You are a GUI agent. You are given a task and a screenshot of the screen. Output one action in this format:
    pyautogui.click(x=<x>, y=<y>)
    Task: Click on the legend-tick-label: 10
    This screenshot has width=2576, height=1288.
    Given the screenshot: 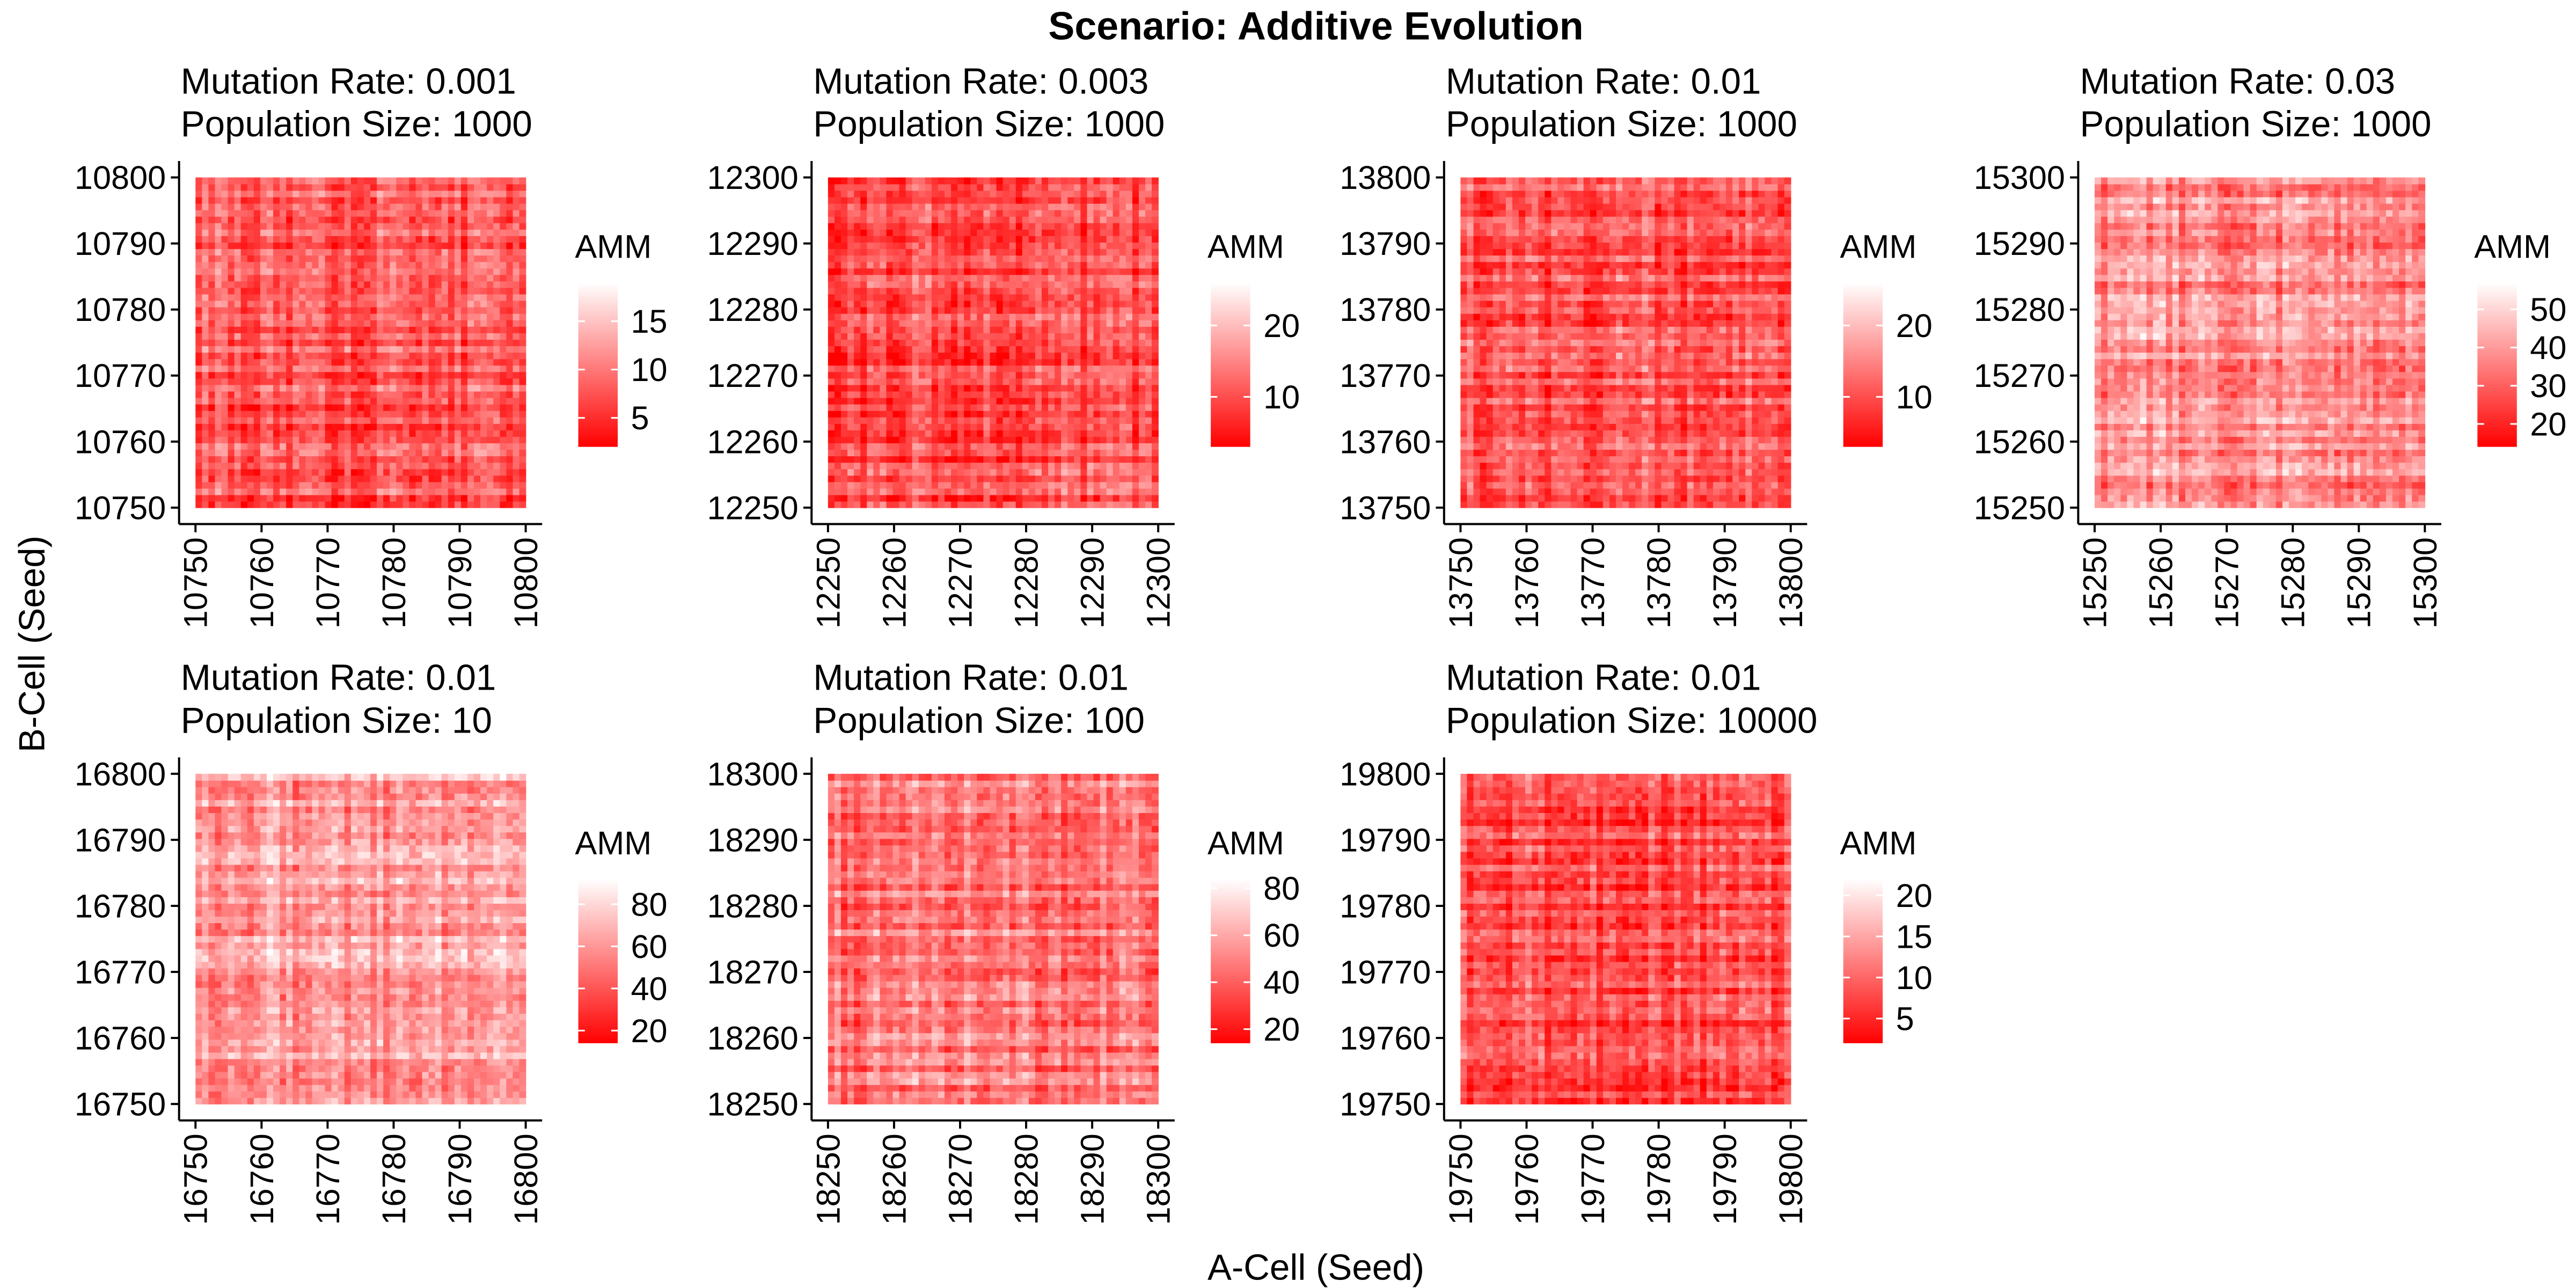 What is the action you would take?
    pyautogui.click(x=649, y=370)
    